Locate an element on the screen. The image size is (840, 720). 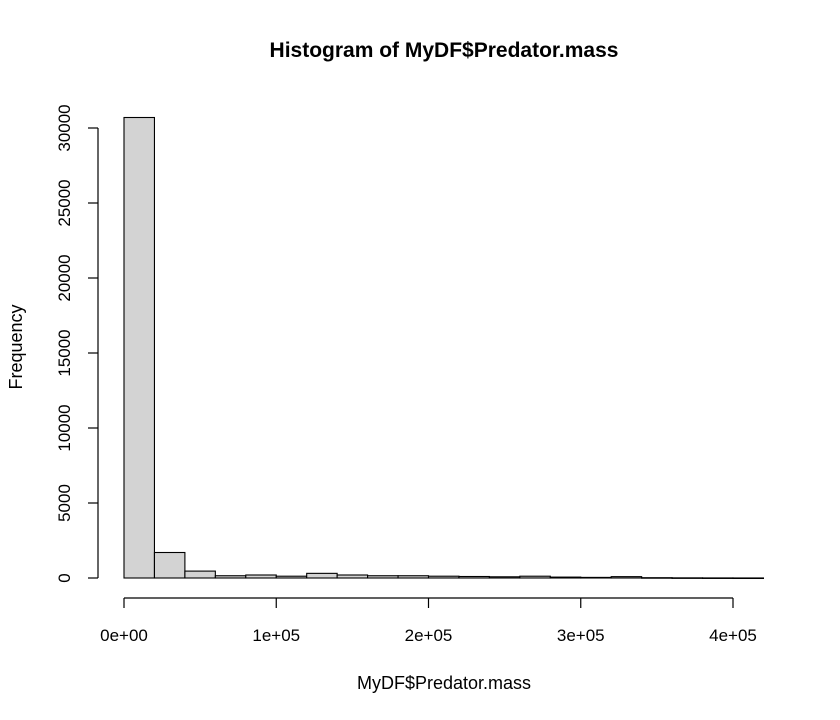
y-tick-label-3: 10000 is located at coordinates (64, 427).